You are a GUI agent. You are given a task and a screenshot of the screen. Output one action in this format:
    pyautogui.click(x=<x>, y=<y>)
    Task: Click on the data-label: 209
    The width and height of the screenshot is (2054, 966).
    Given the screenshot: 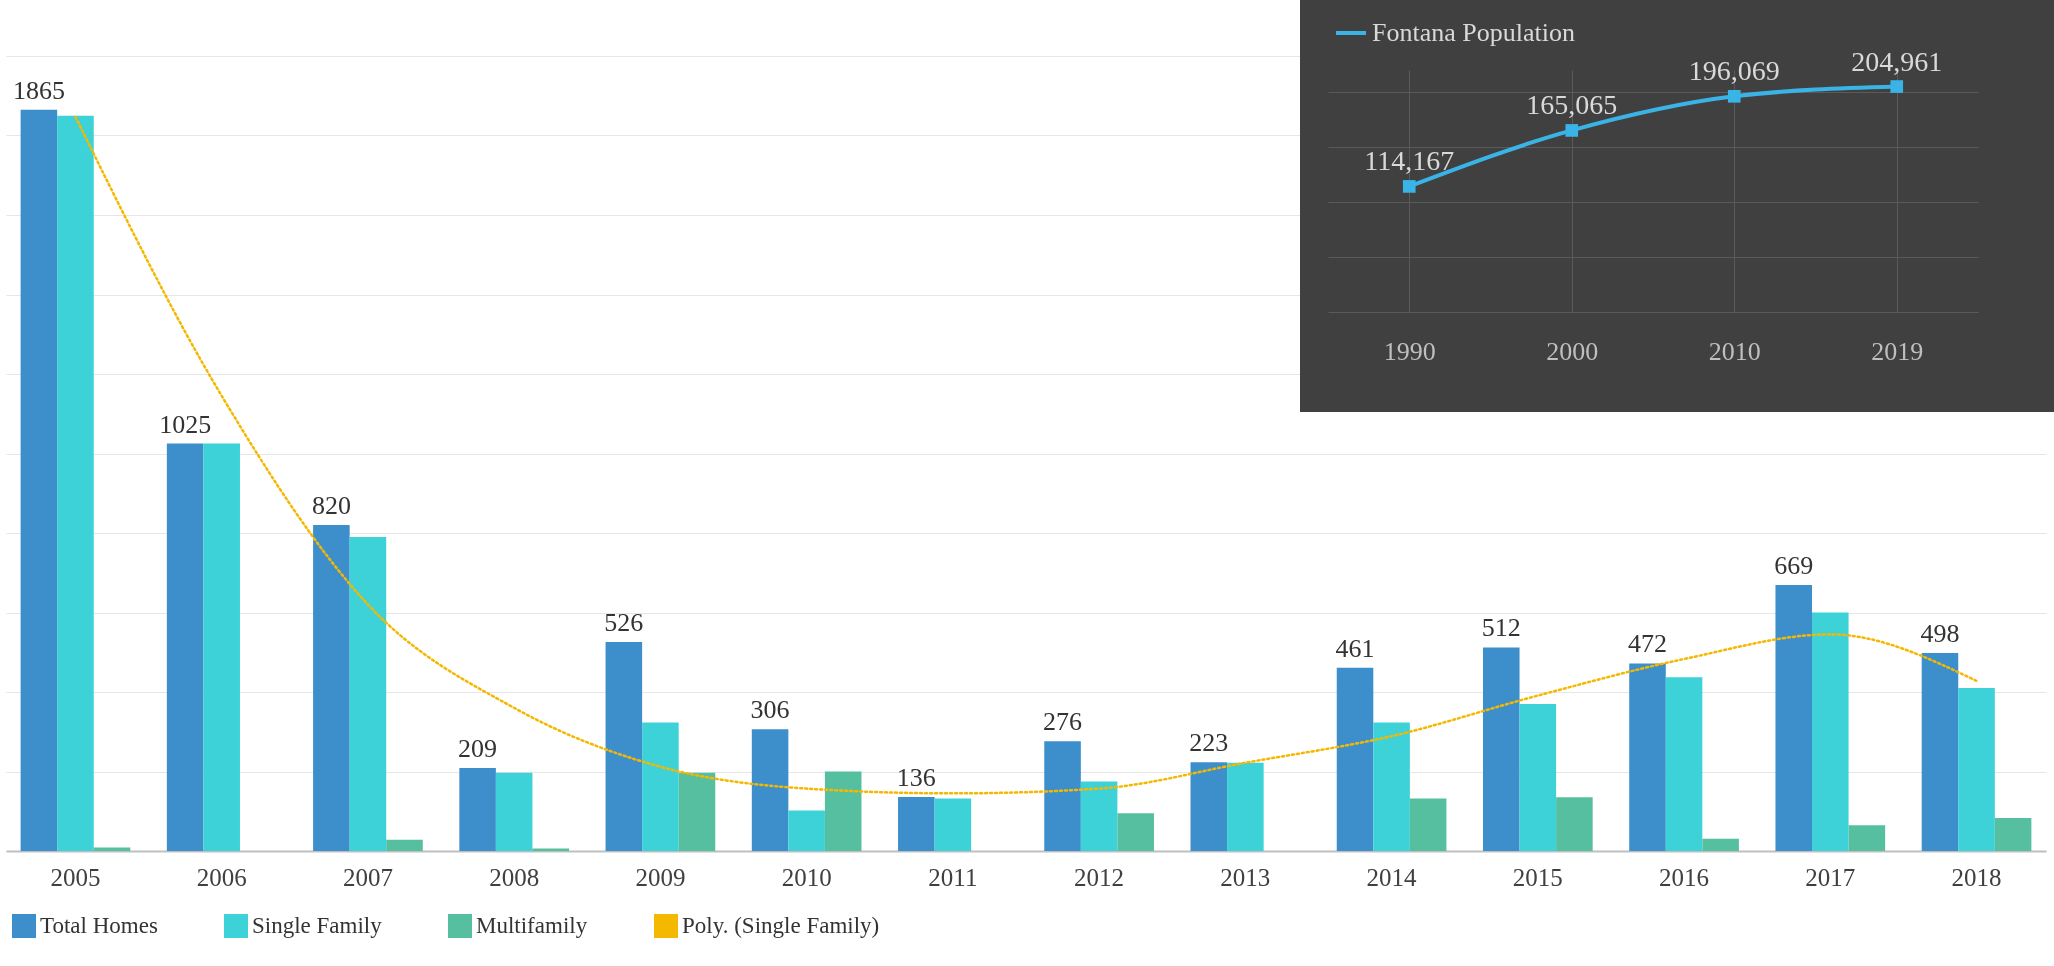 What is the action you would take?
    pyautogui.click(x=478, y=748)
    